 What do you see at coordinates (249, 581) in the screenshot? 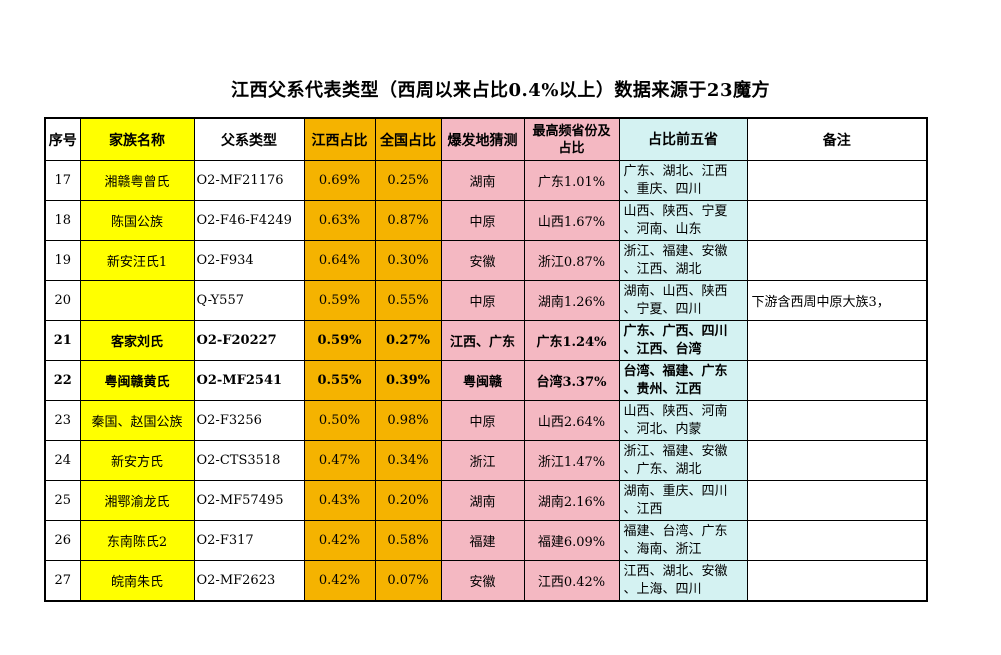
I see `cell-paternal-type: O2-MF2623` at bounding box center [249, 581].